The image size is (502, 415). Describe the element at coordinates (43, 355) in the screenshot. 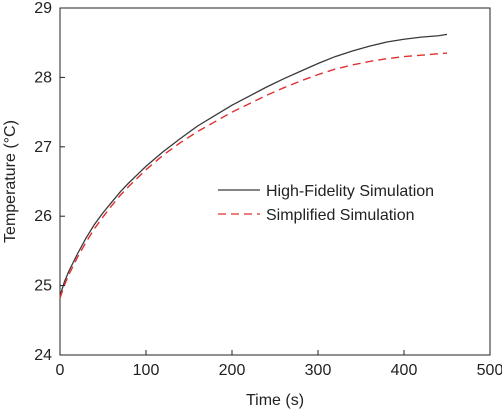

I see `y-tick-label: 24` at that location.